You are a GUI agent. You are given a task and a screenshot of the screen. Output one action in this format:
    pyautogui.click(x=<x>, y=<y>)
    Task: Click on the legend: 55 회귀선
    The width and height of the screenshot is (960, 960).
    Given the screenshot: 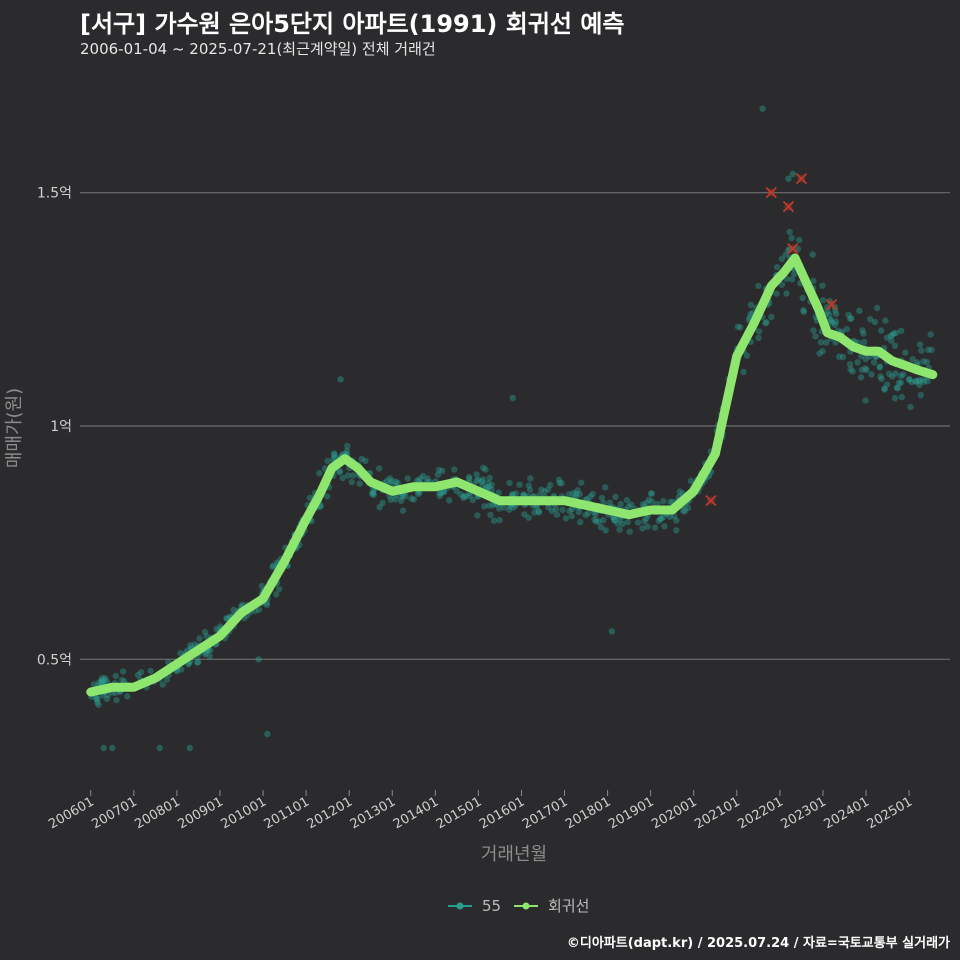 What is the action you would take?
    pyautogui.click(x=518, y=906)
    